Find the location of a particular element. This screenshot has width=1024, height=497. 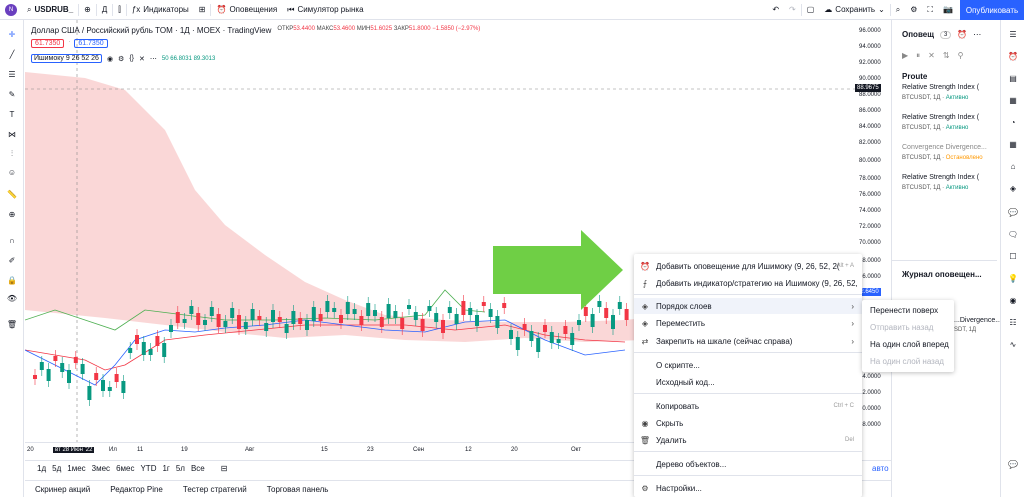

sort-icon: ⇅ is located at coordinates (946, 55).